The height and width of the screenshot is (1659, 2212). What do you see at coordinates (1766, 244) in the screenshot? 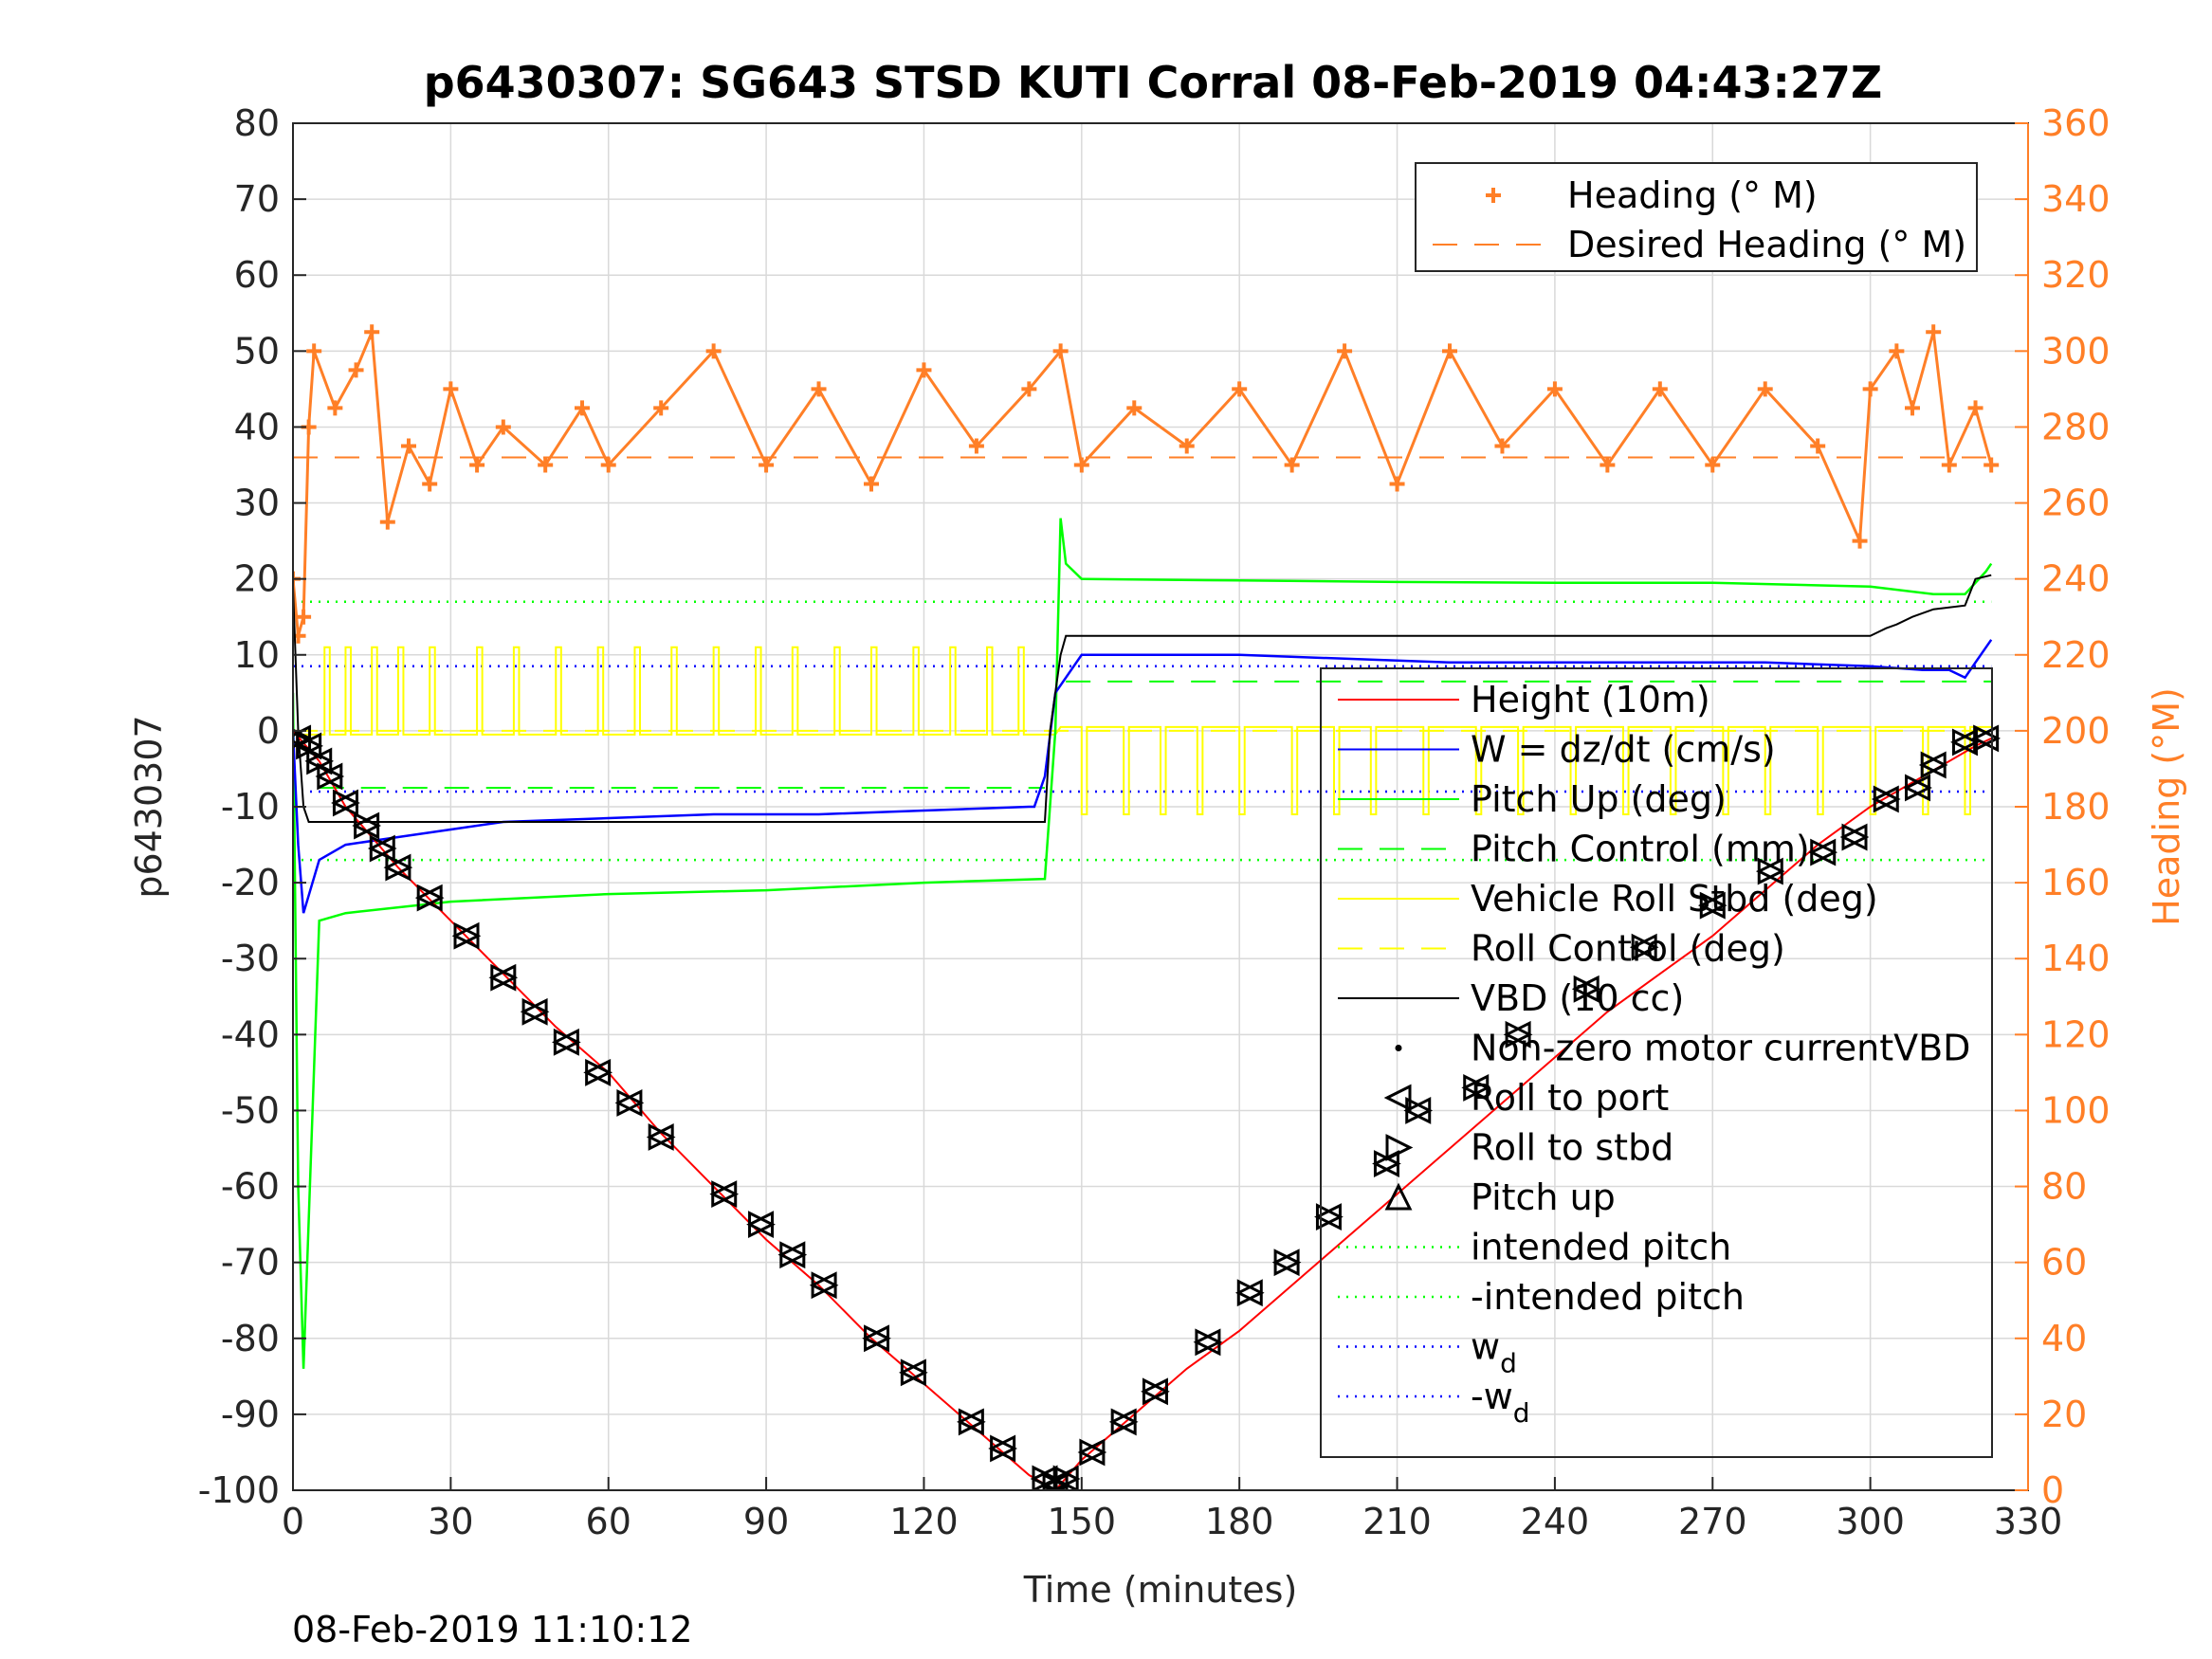
I see `heading-legend-label: Desired Heading (° M)` at bounding box center [1766, 244].